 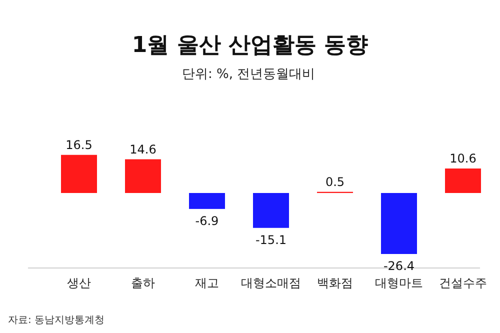 What do you see at coordinates (249, 74) in the screenshot?
I see `chart-subtitle: 단위: %, 전년동월대비` at bounding box center [249, 74].